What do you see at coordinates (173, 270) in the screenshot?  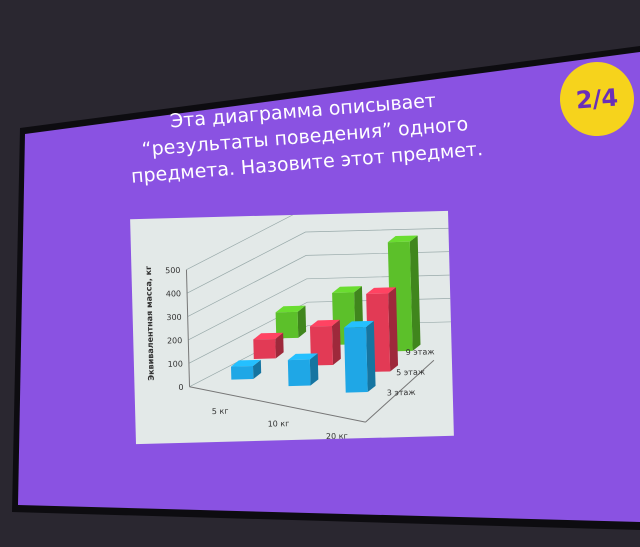 I see `y-tick-label: 500` at bounding box center [173, 270].